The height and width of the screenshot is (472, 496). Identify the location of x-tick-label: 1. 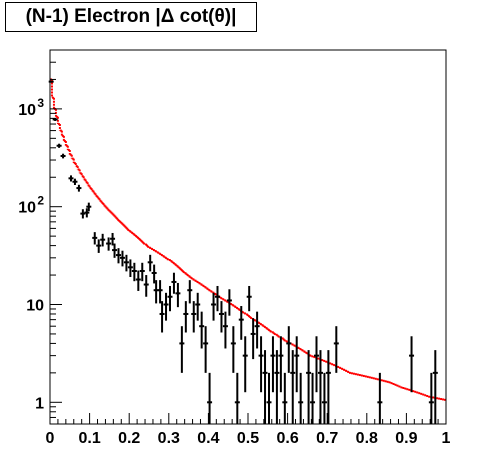
(446, 438).